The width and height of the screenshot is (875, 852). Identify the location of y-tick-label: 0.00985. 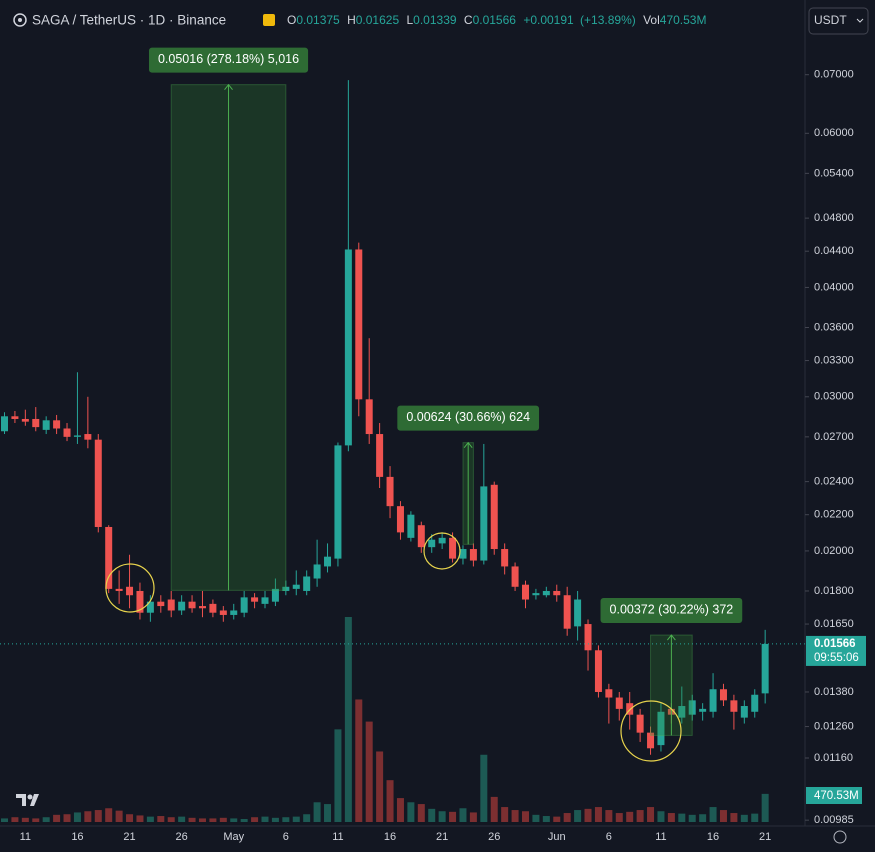
(834, 820).